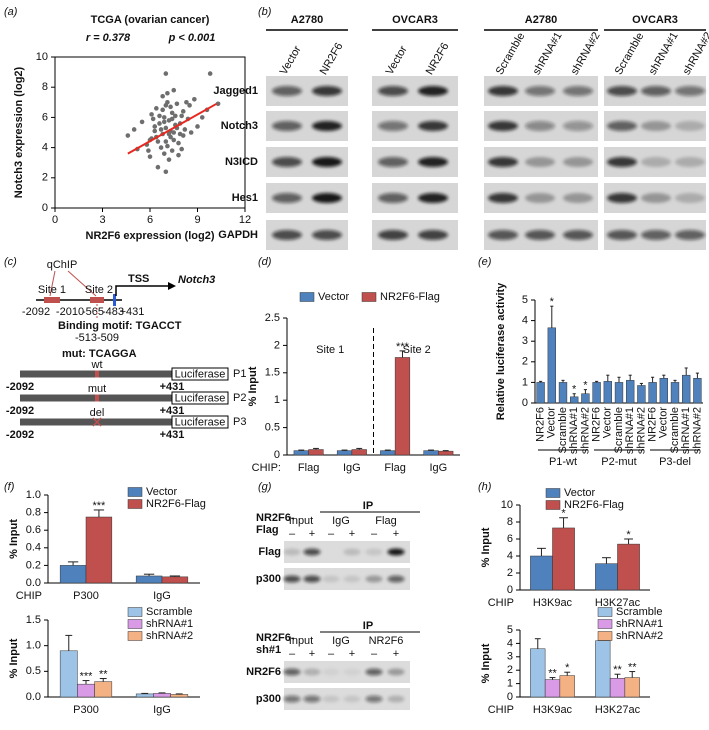 Image resolution: width=709 pixels, height=730 pixels. I want to click on row-label: Flag, so click(269, 552).